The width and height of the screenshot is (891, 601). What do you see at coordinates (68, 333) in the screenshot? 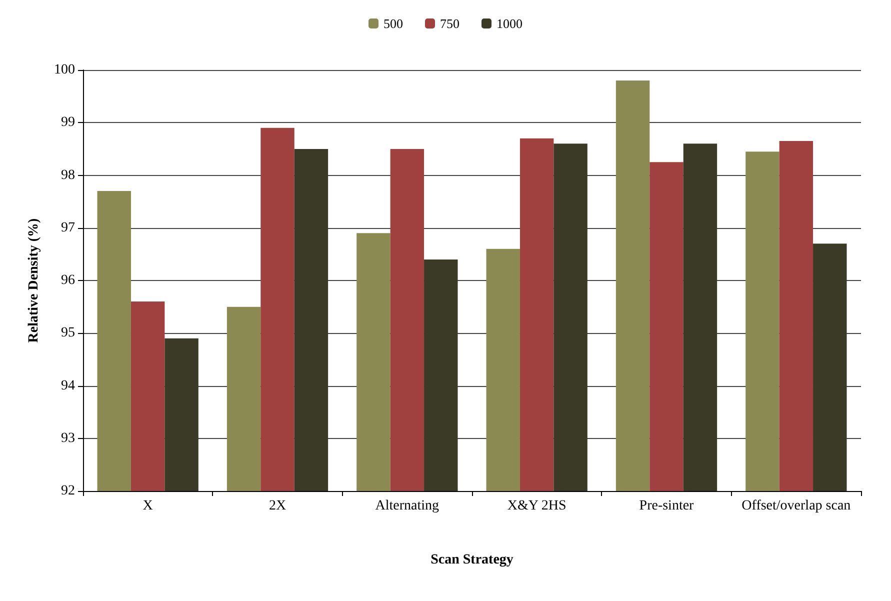
I see `y-tick-label: 95` at bounding box center [68, 333].